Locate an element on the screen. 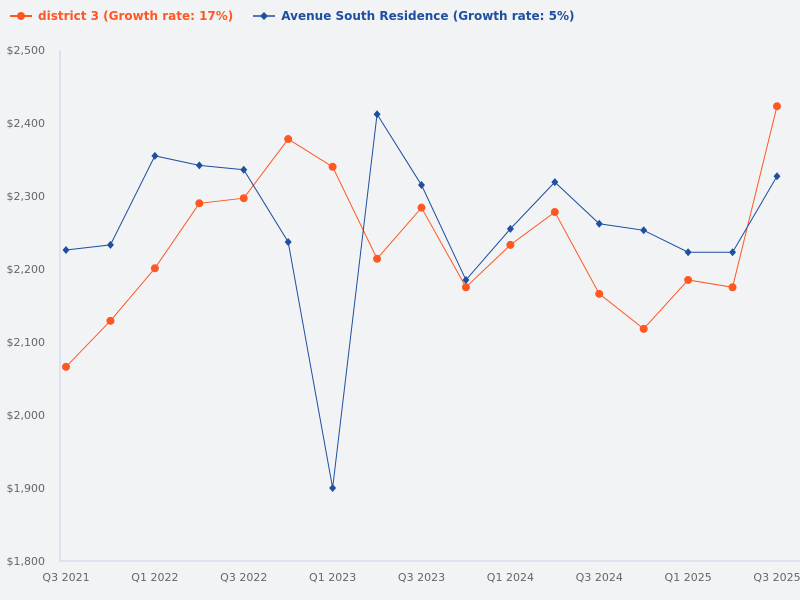 The width and height of the screenshot is (800, 600). legend-item-district-3: district 3 (Growth rate: 17%) is located at coordinates (121, 16).